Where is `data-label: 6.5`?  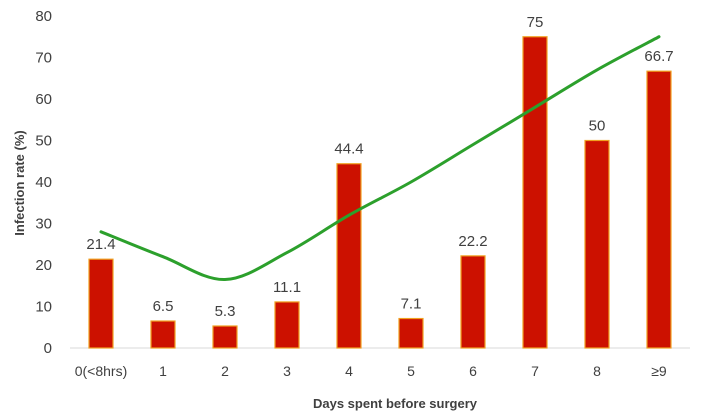 data-label: 6.5 is located at coordinates (163, 306).